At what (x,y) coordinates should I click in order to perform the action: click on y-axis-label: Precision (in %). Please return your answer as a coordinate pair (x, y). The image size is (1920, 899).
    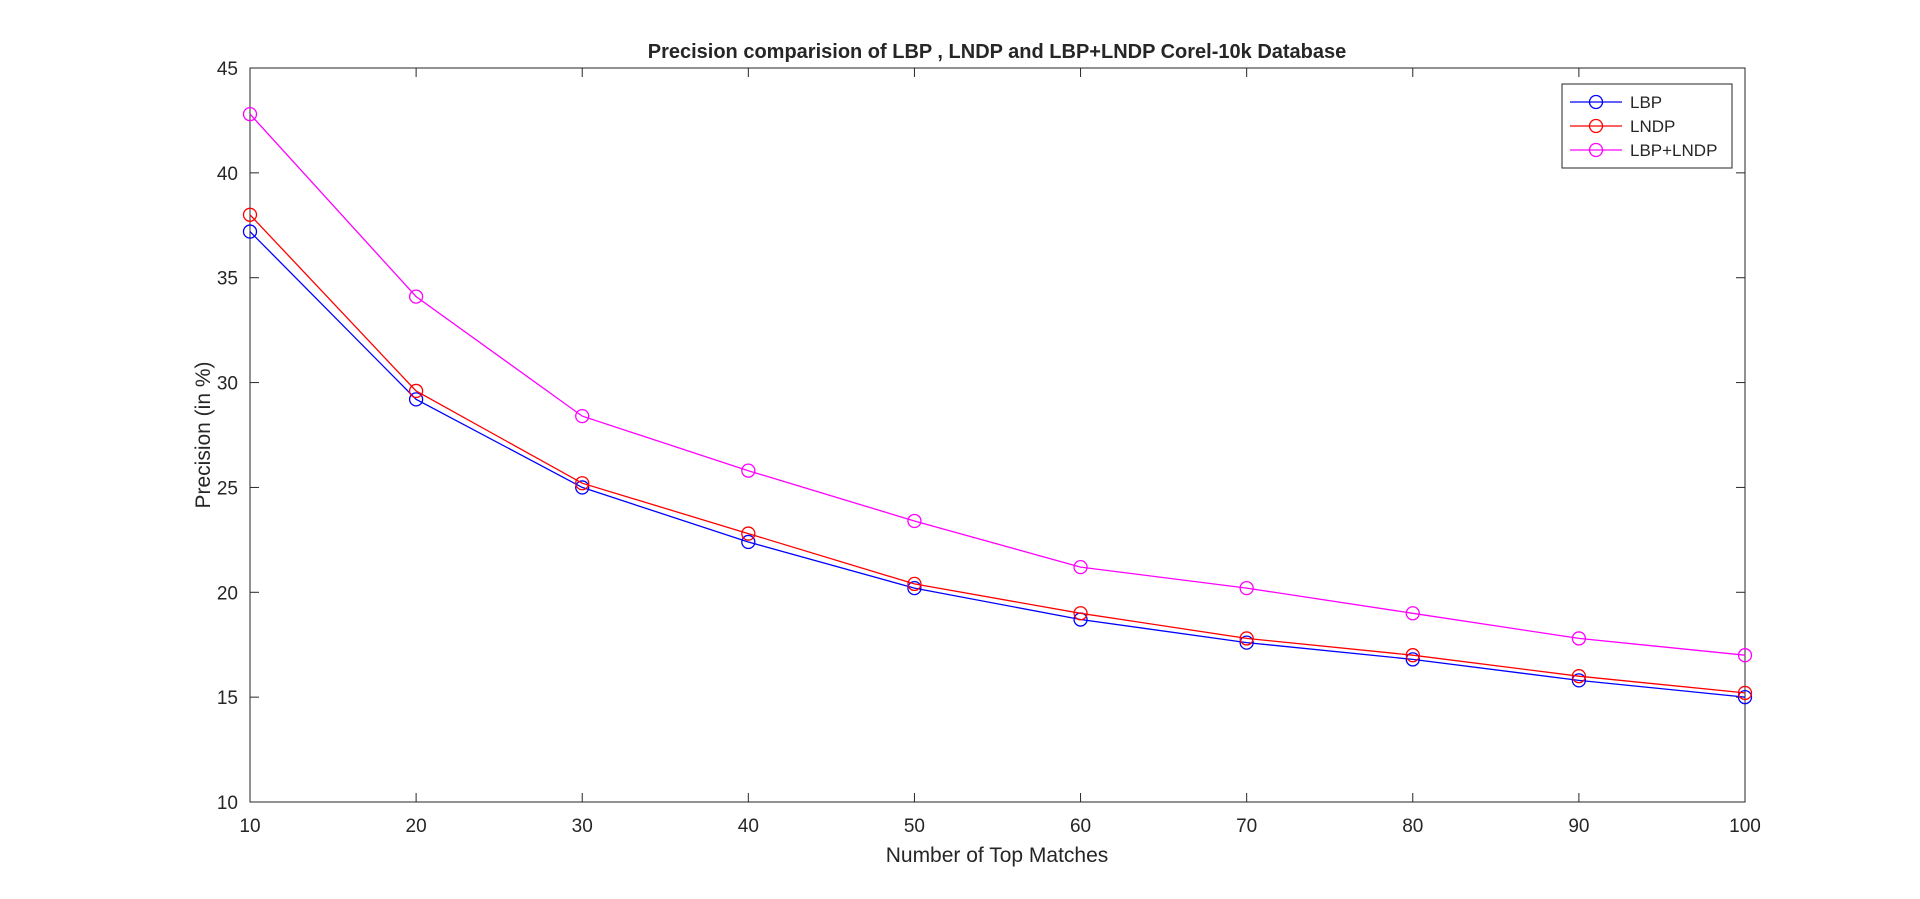
    Looking at the image, I should click on (203, 434).